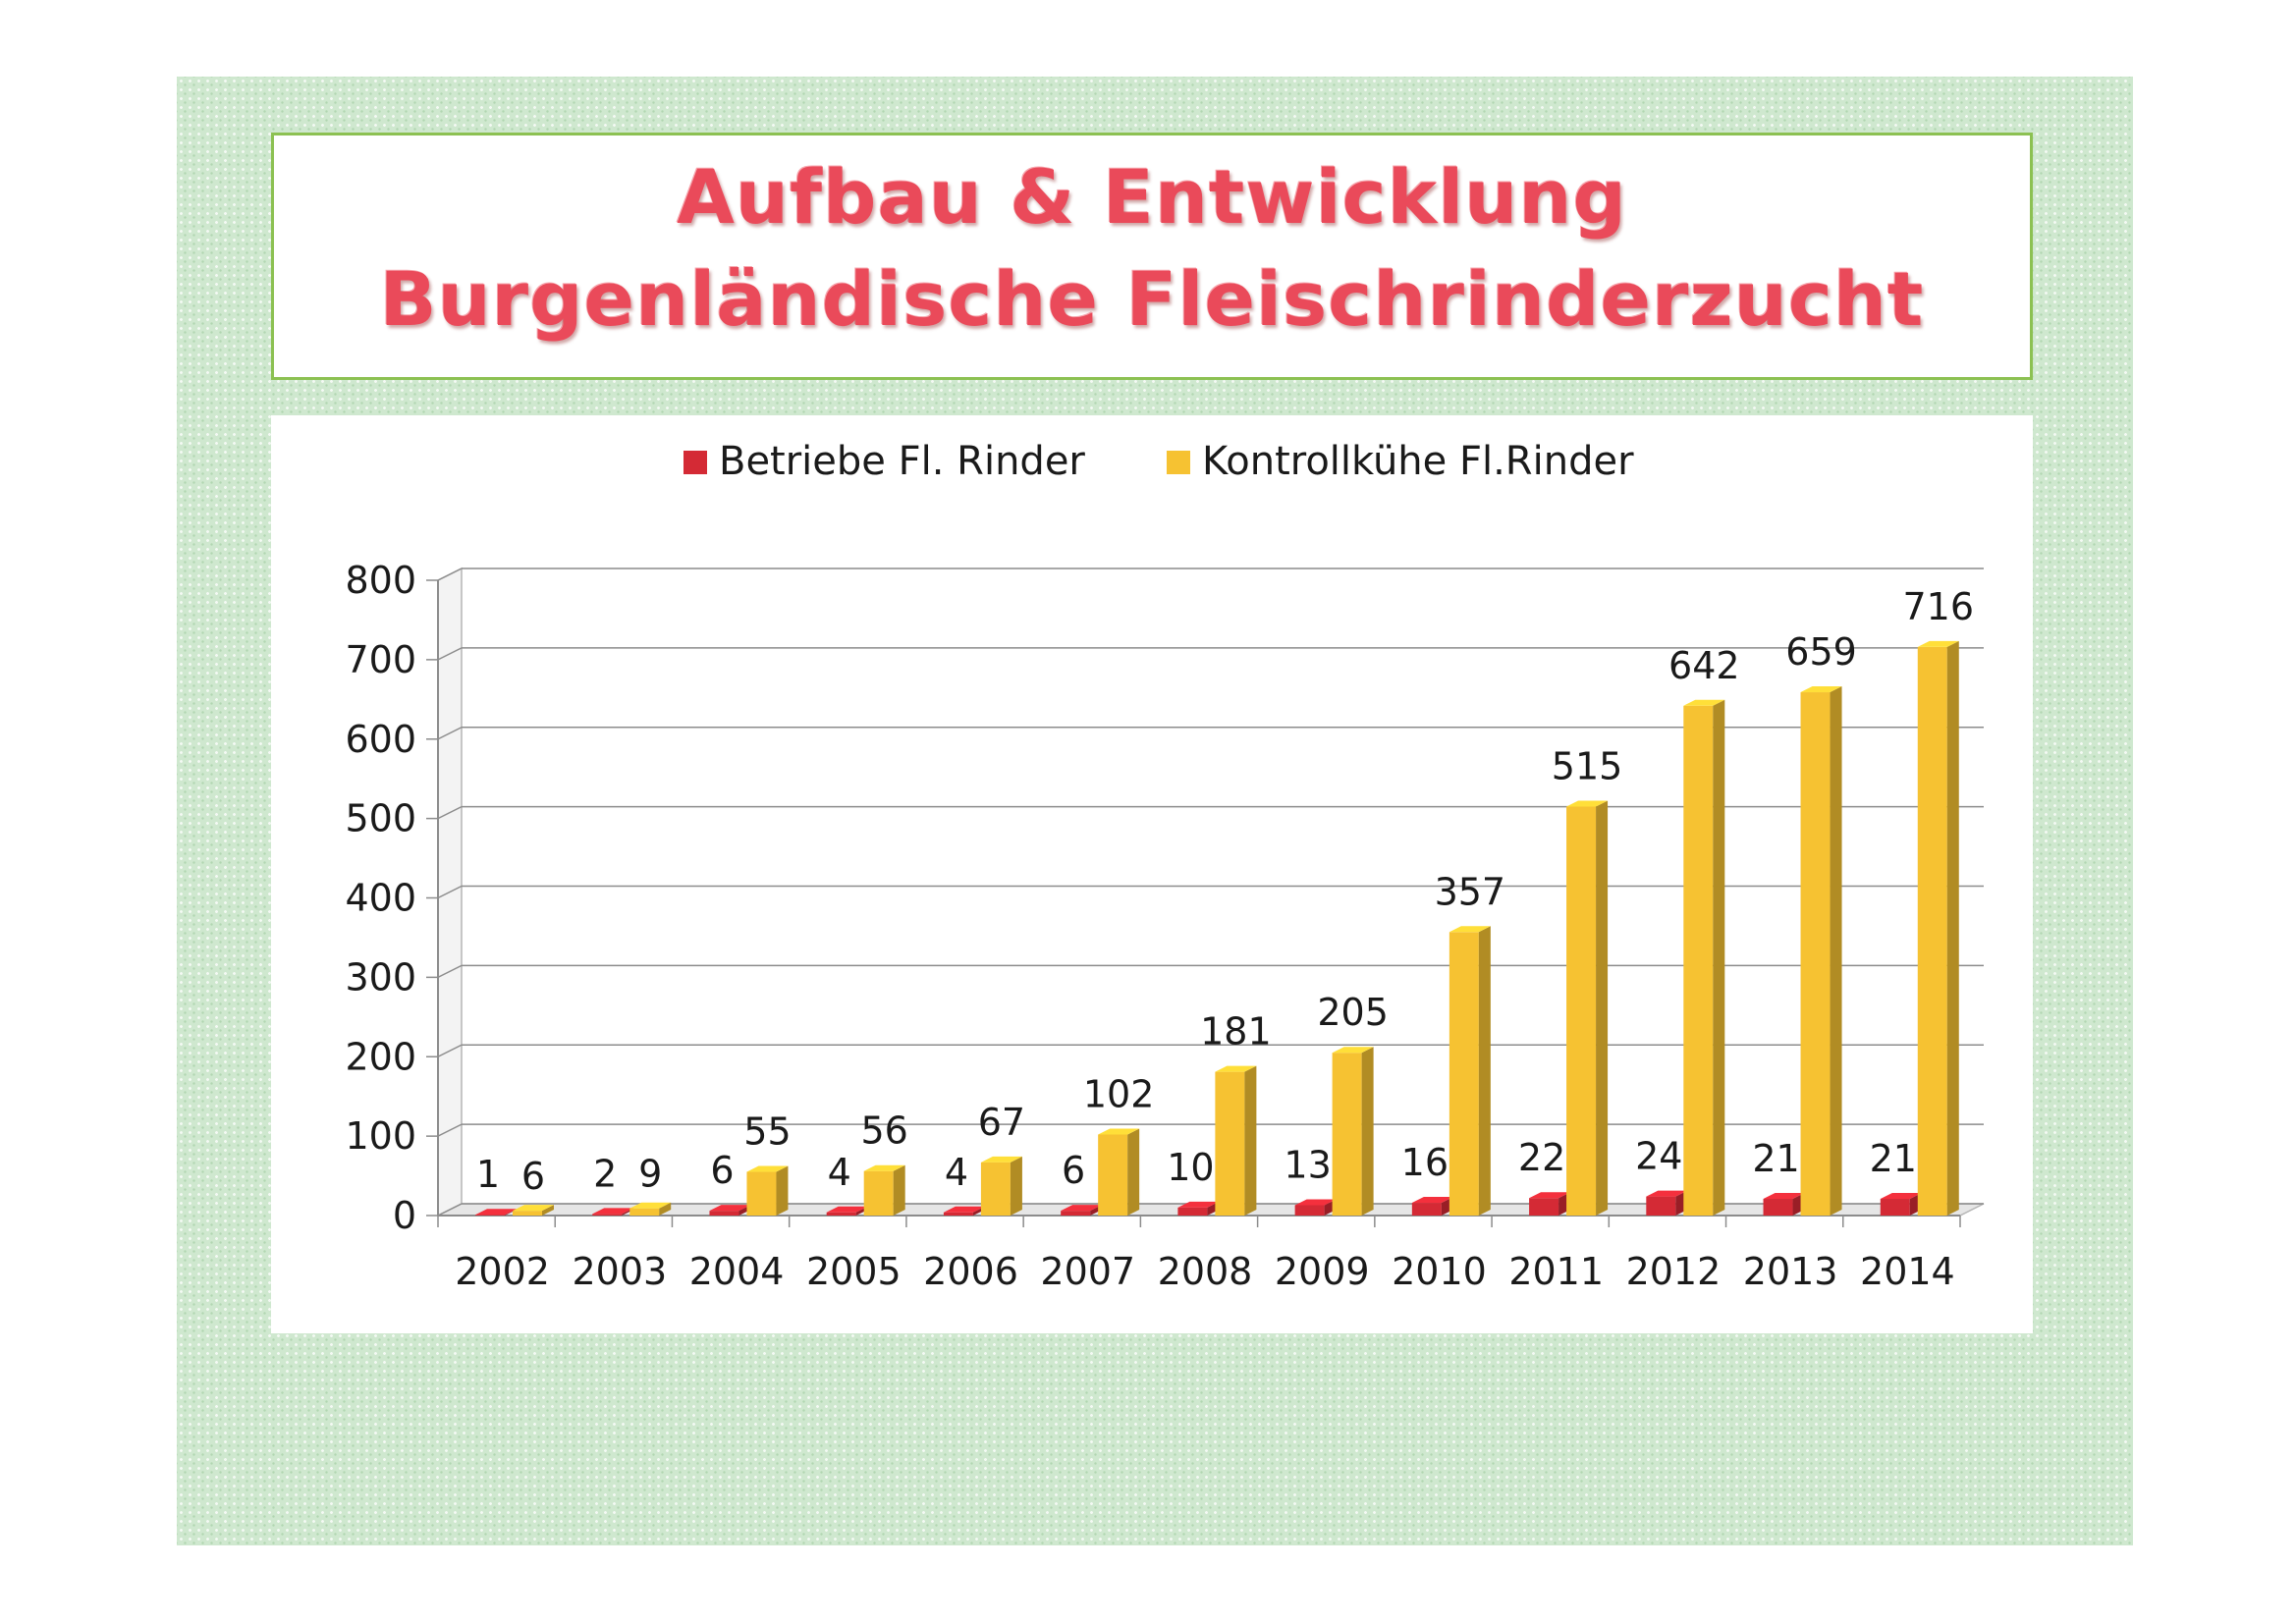 The width and height of the screenshot is (2296, 1623). What do you see at coordinates (380, 898) in the screenshot?
I see `y-tick-label: 400` at bounding box center [380, 898].